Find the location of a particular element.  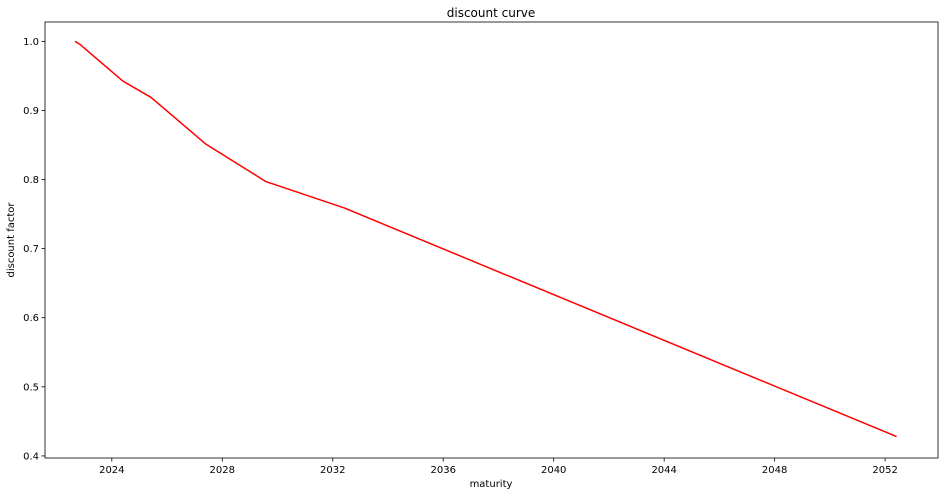

y-tick-label: 0.5 is located at coordinates (31, 387).